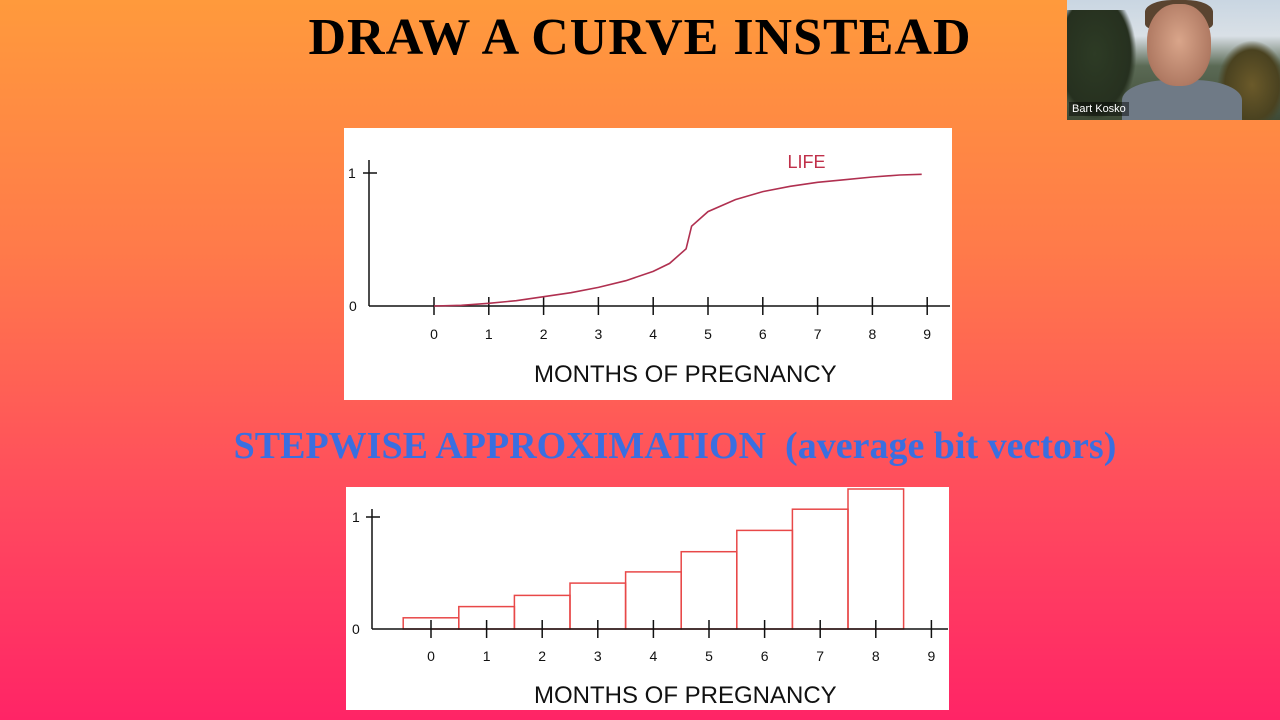  I want to click on participant-name-tag: Bart Kosko, so click(1099, 109).